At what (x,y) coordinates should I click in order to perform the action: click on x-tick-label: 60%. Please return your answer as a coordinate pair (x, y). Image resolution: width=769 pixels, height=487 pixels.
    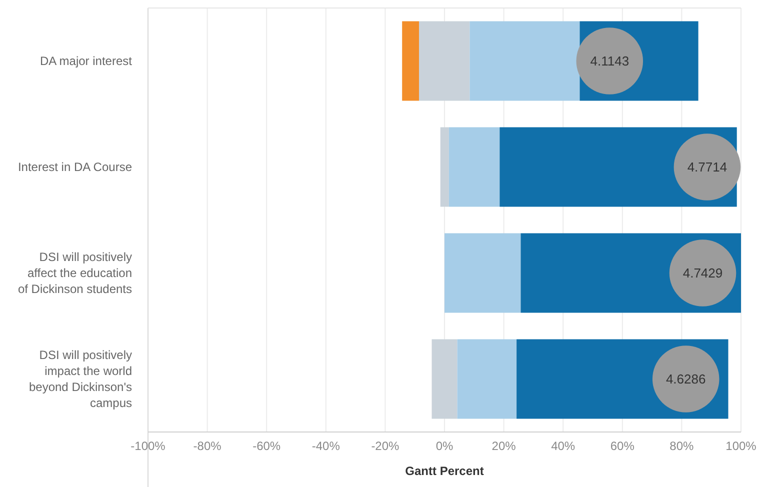
    Looking at the image, I should click on (622, 446).